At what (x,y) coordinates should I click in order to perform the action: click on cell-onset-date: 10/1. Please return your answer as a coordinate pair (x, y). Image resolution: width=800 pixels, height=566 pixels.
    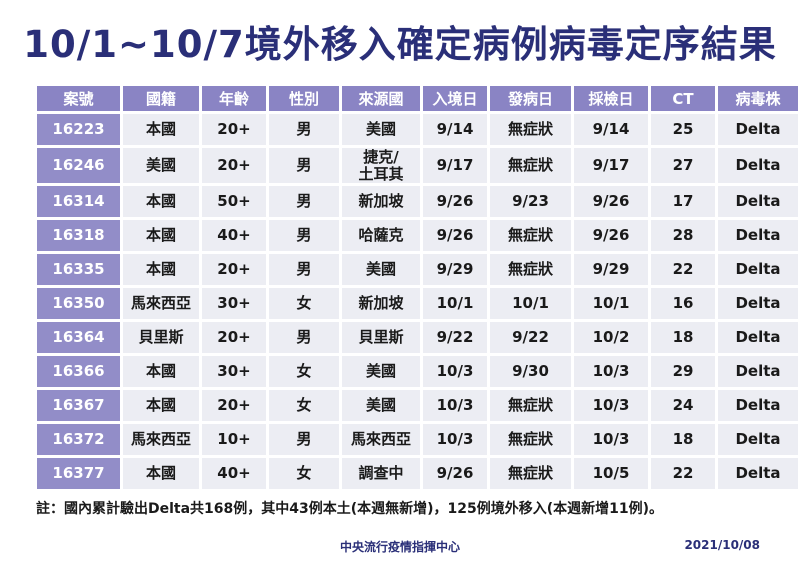
    Looking at the image, I should click on (530, 303).